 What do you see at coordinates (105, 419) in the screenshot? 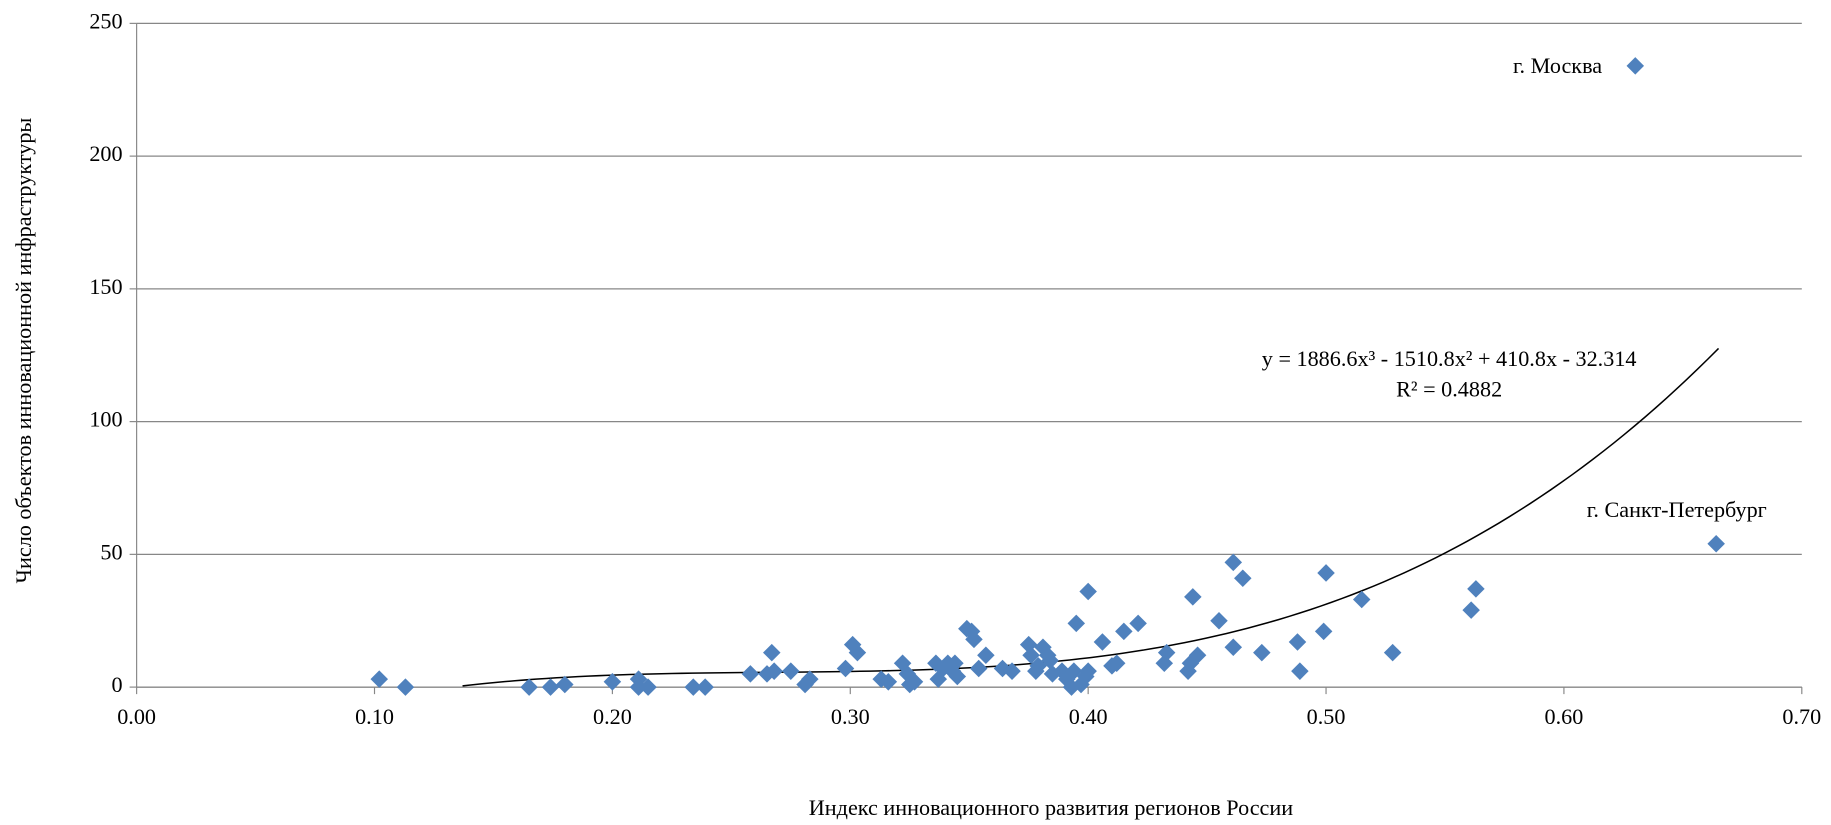
I see `y-tick-label: 100` at bounding box center [105, 419].